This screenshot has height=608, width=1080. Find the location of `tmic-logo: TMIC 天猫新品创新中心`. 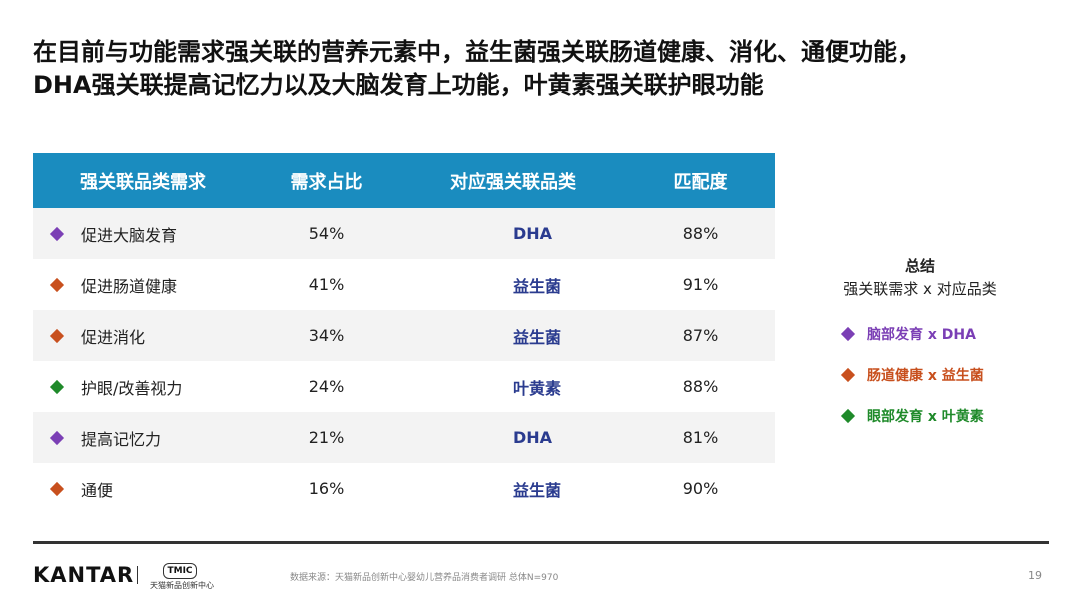

tmic-logo: TMIC 天猫新品创新中心 is located at coordinates (182, 574).